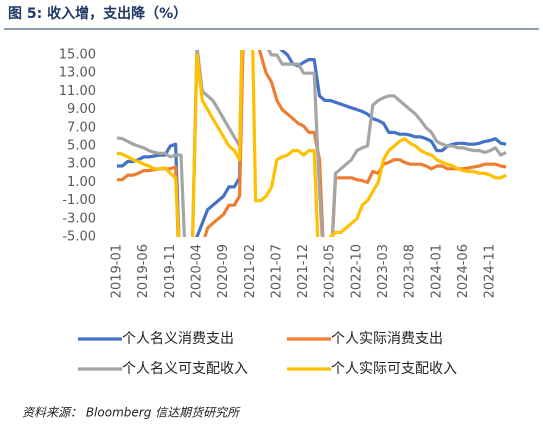 The width and height of the screenshot is (543, 429). I want to click on x-tick-label: 2019-06, so click(143, 271).